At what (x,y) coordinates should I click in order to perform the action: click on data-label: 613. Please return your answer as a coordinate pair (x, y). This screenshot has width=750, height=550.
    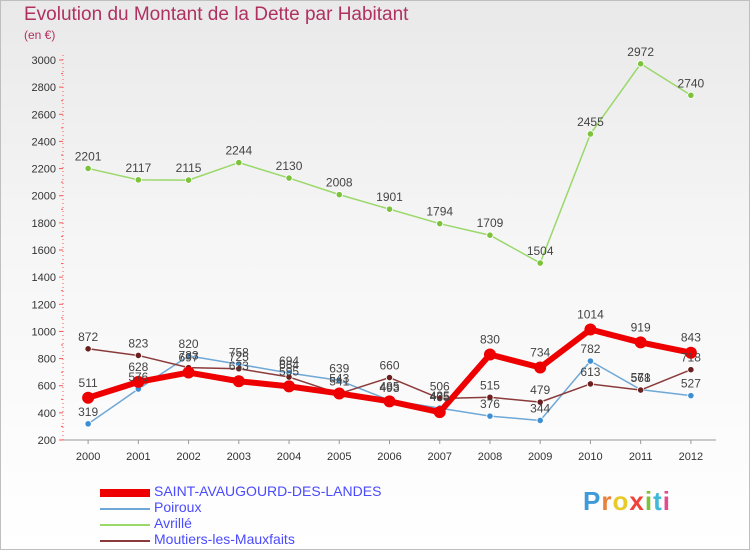
    Looking at the image, I should click on (590, 372).